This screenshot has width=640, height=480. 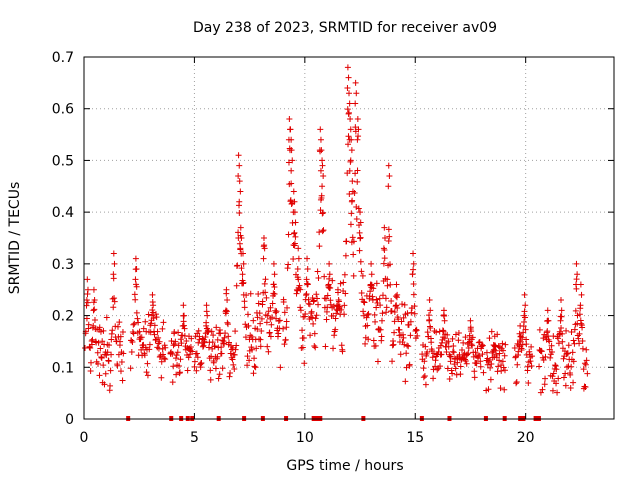 What do you see at coordinates (84, 438) in the screenshot?
I see `x-tick-label: 0` at bounding box center [84, 438].